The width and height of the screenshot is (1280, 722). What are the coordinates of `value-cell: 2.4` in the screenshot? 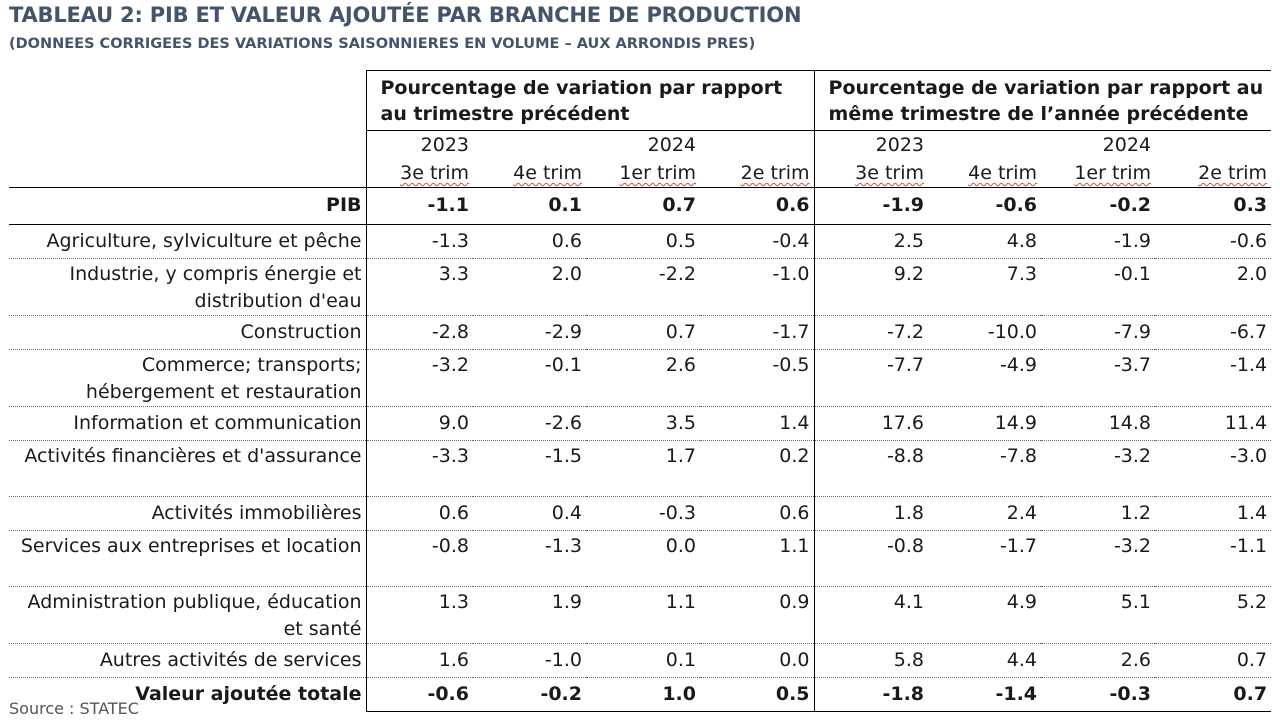 It's located at (985, 513).